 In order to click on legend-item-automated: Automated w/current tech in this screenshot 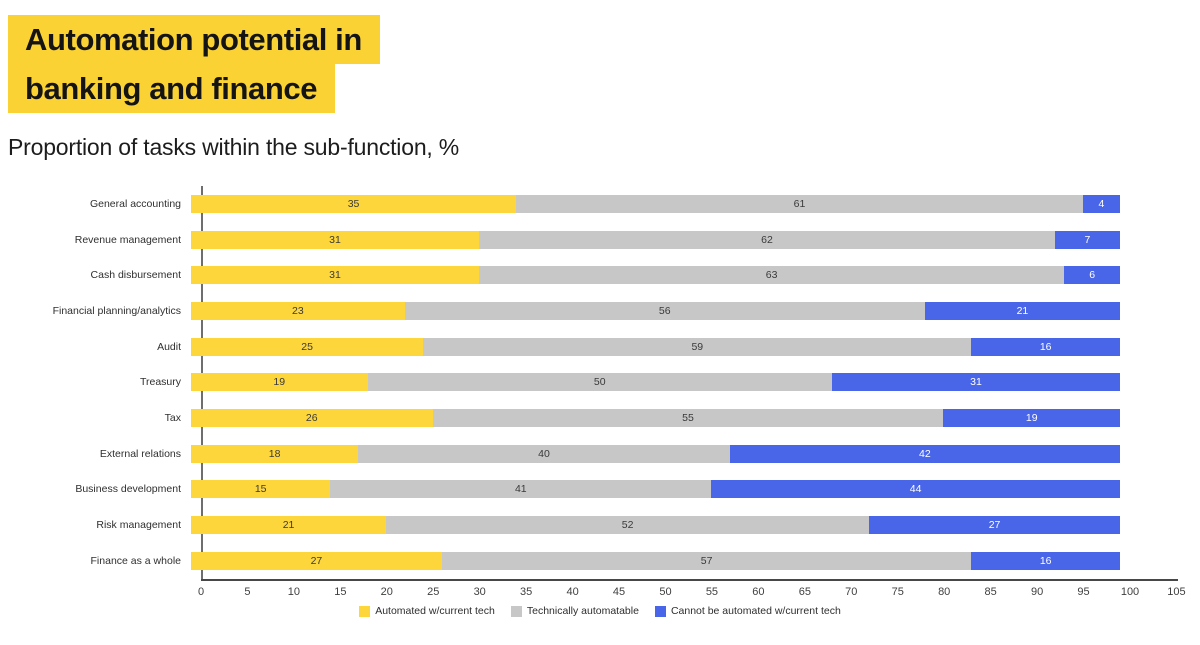, I will do `click(427, 611)`.